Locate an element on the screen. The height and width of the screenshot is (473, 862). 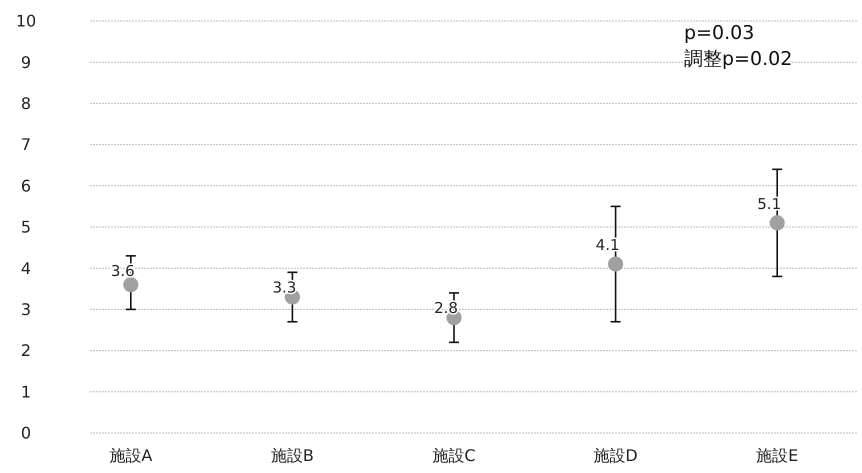
y-tick-label: 8 is located at coordinates (26, 103).